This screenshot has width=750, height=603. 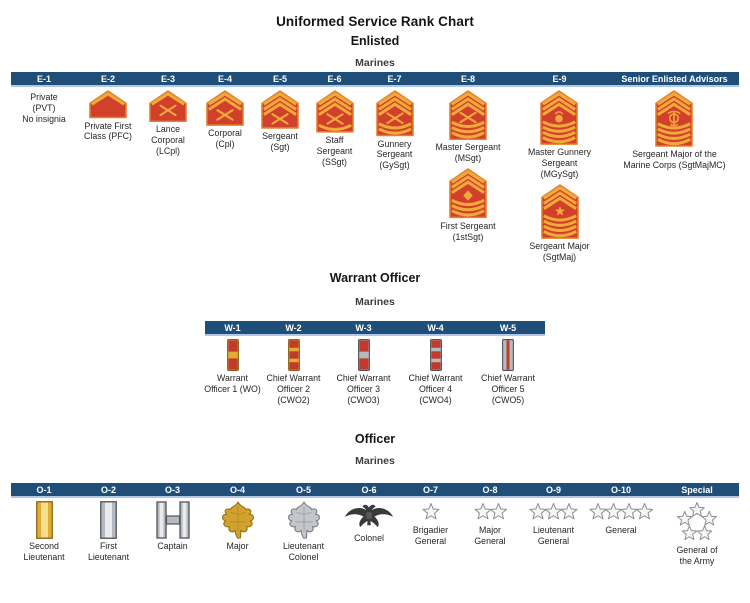 I want to click on chief-warrant-officer-5-insignia-icon, so click(x=508, y=355).